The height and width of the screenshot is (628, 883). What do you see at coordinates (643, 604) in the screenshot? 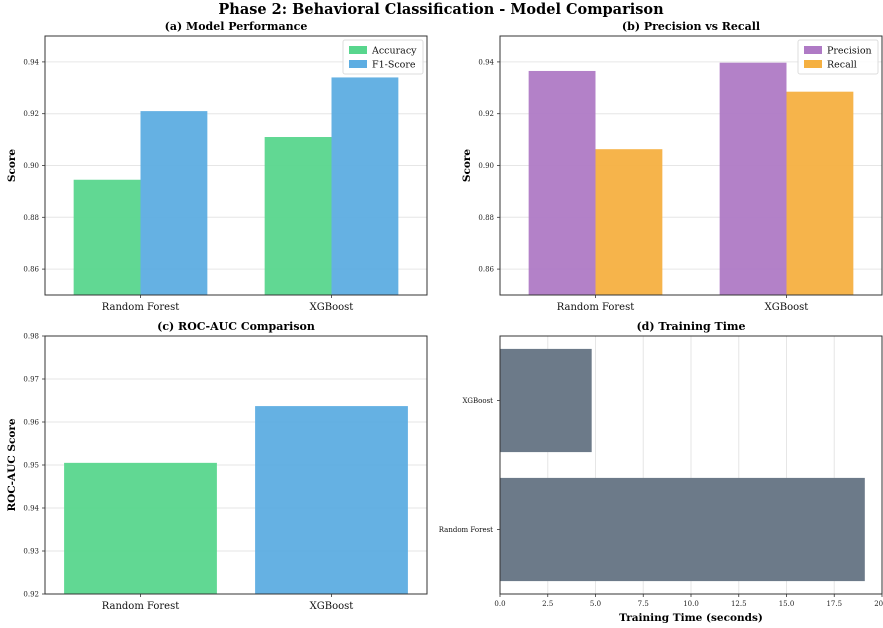
I see `x-tick-label: 7.5` at bounding box center [643, 604].